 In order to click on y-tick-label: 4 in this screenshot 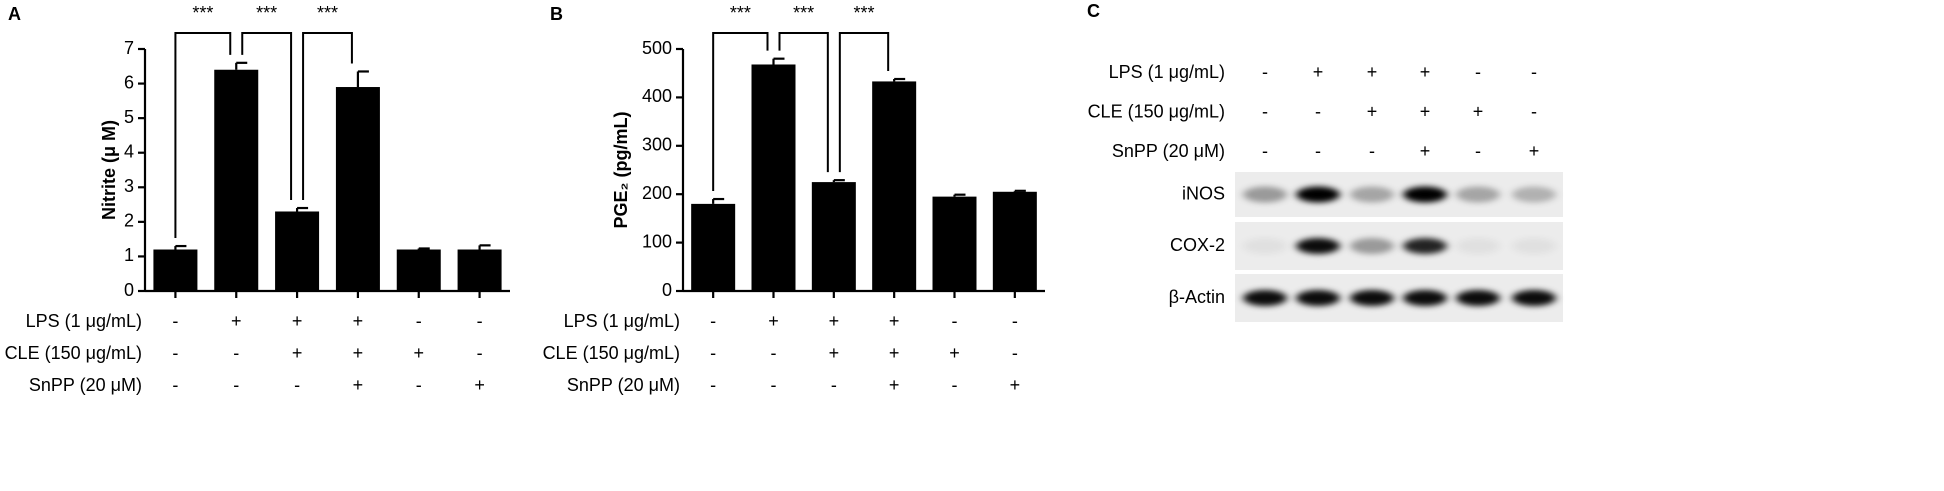, I will do `click(129, 151)`.